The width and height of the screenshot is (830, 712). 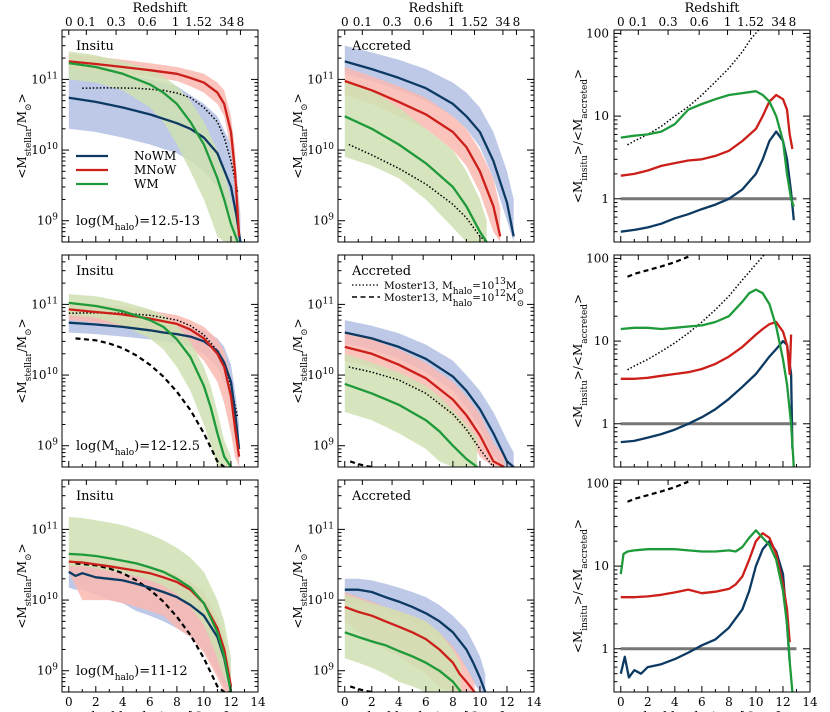 I want to click on halo-mass-label: log(Mhalo)=12.5-13, so click(x=138, y=223).